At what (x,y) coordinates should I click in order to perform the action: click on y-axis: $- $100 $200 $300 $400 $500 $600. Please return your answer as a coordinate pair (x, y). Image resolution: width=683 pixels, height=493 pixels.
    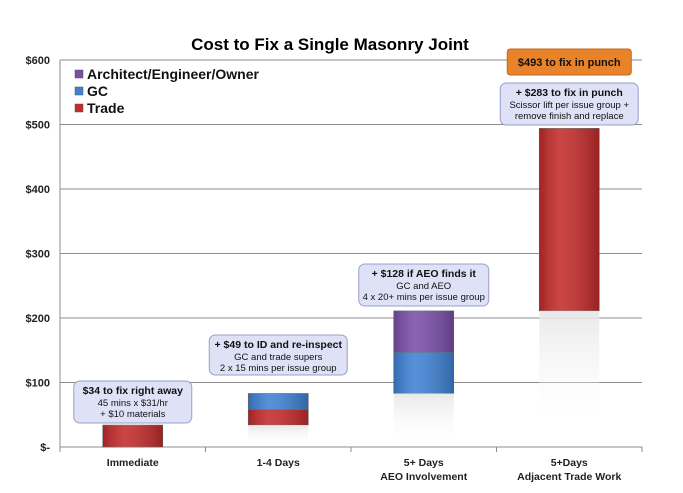
    Looking at the image, I should click on (38, 254).